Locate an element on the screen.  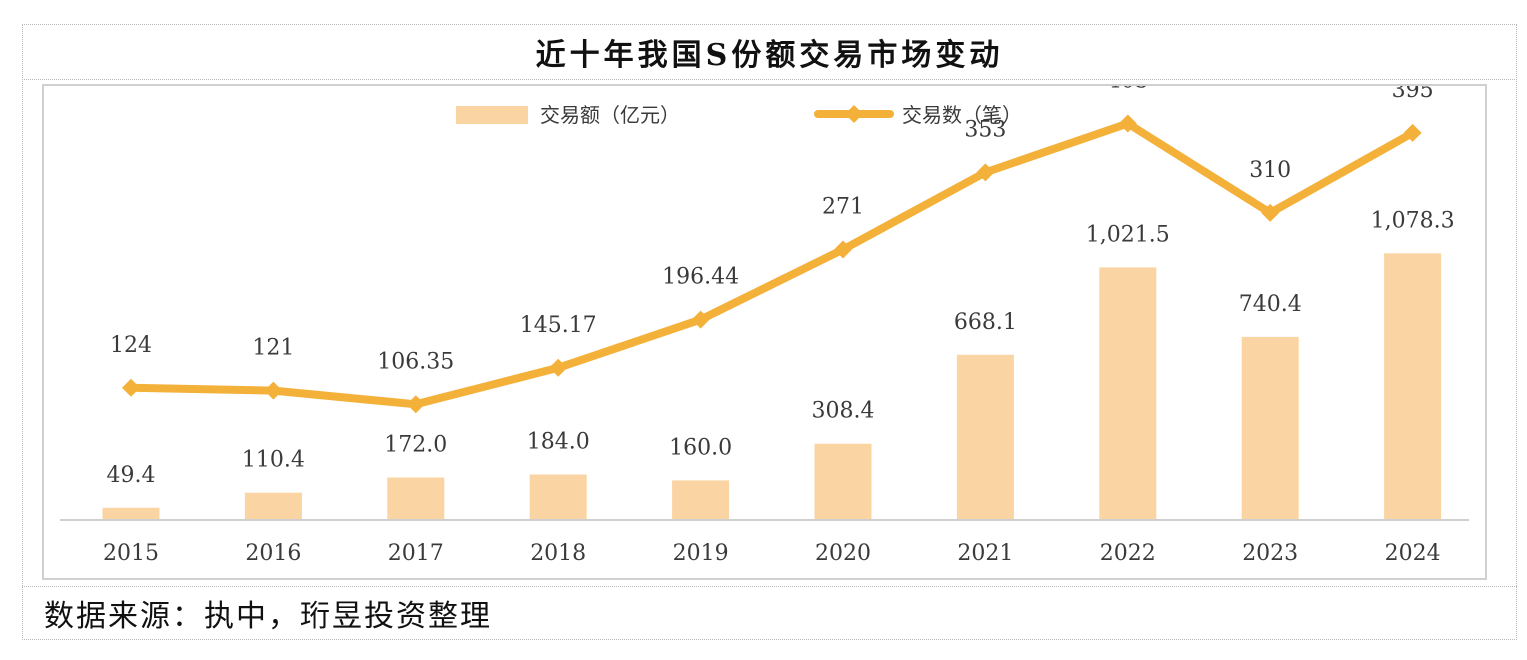
line-marker-2015 is located at coordinates (131, 387).